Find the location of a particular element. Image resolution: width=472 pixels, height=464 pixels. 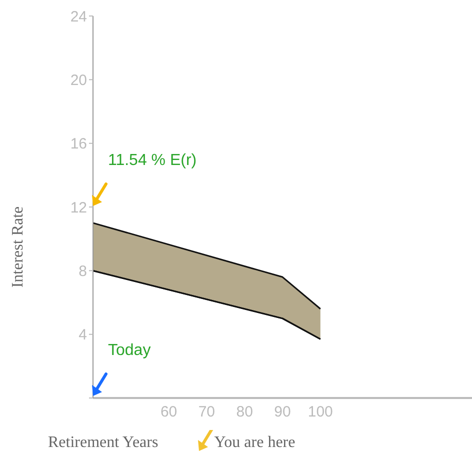

x-tick-label: 90 is located at coordinates (282, 412).